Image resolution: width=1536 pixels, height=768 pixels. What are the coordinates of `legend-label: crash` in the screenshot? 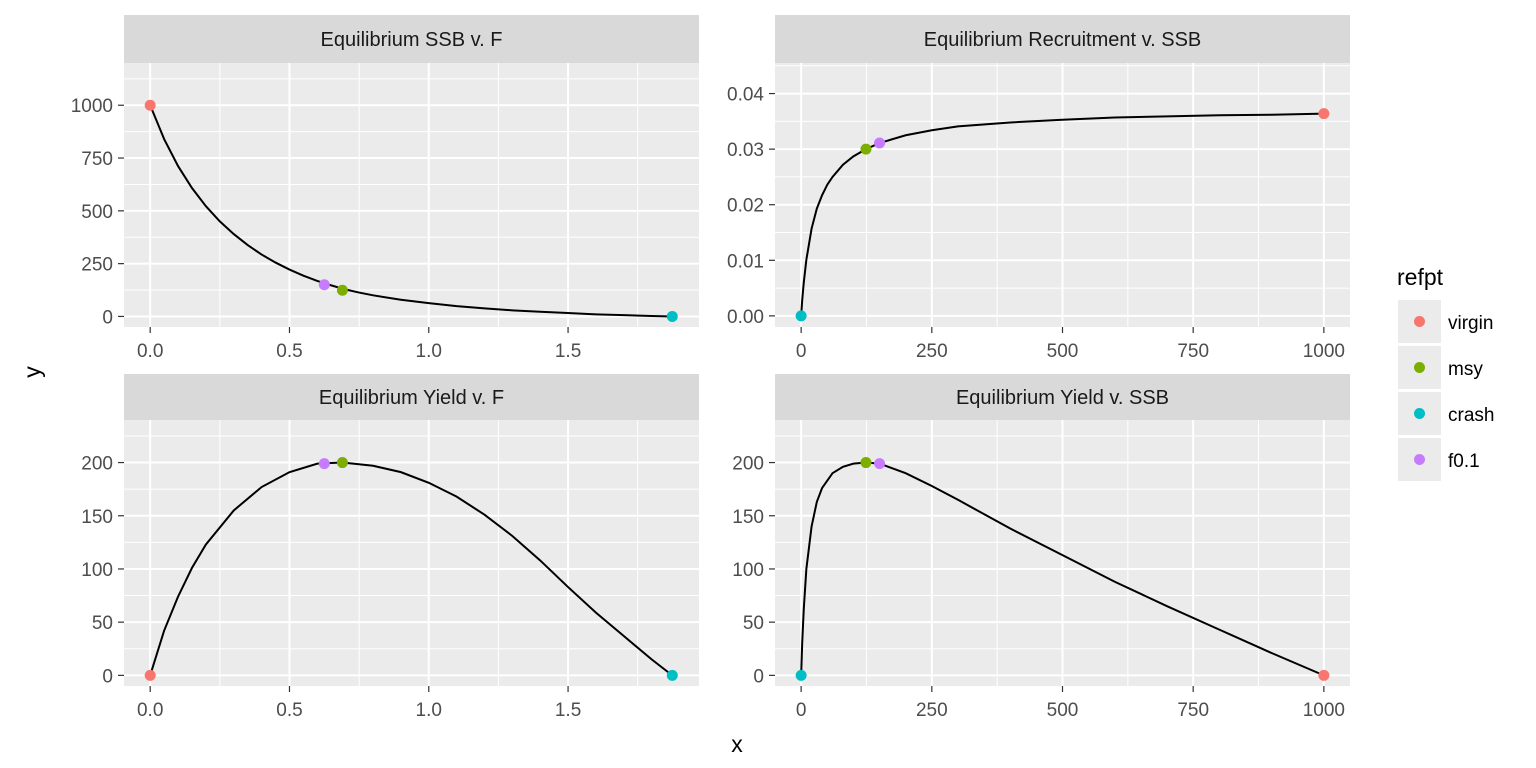 It's located at (1471, 415).